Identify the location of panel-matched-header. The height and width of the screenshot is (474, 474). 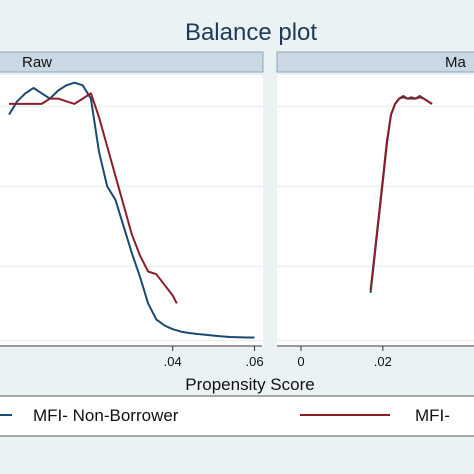
(375, 62).